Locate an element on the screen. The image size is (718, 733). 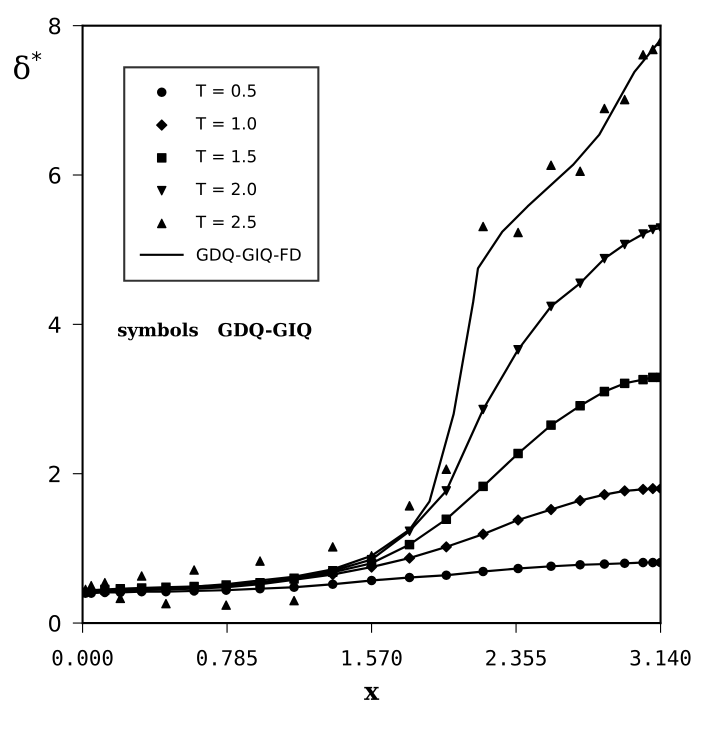
x-tick-label: 0.785 is located at coordinates (227, 658).